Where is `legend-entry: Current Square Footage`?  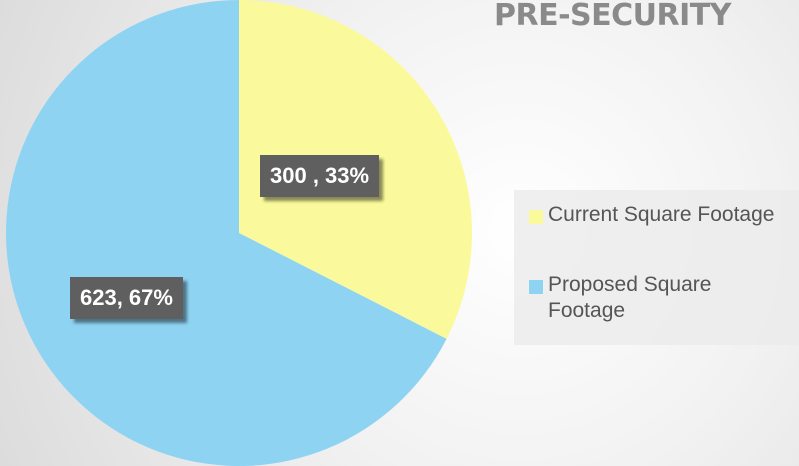 legend-entry: Current Square Footage is located at coordinates (658, 215).